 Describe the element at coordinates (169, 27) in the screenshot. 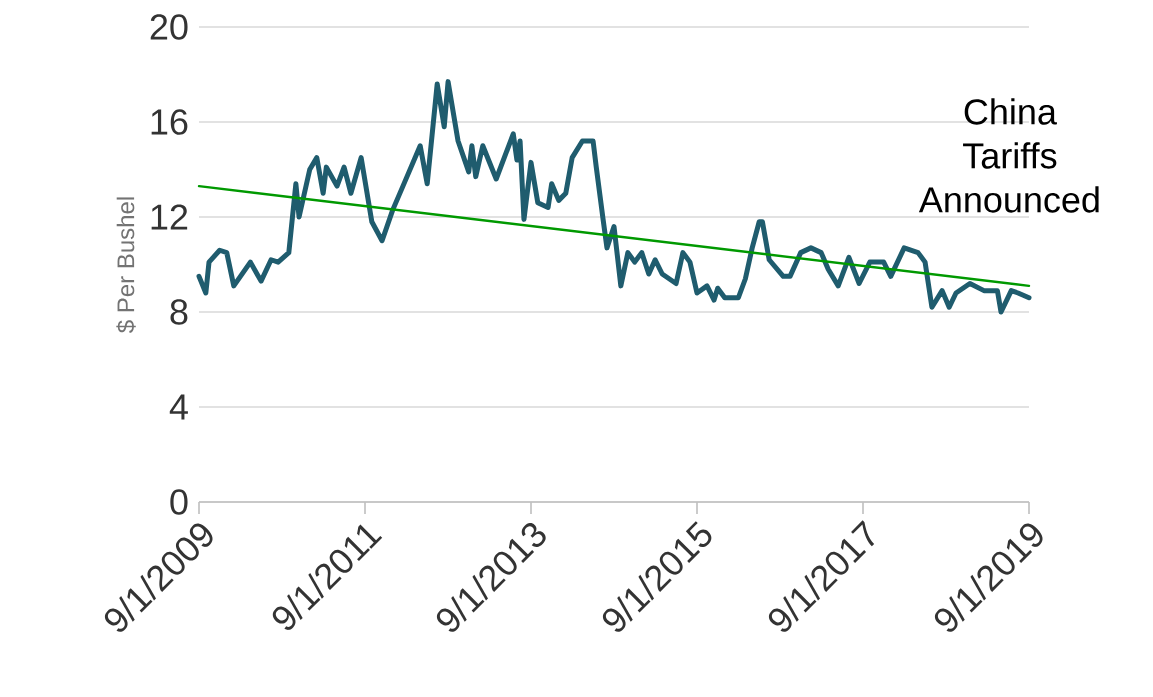

I see `y-tick-label: 20` at that location.